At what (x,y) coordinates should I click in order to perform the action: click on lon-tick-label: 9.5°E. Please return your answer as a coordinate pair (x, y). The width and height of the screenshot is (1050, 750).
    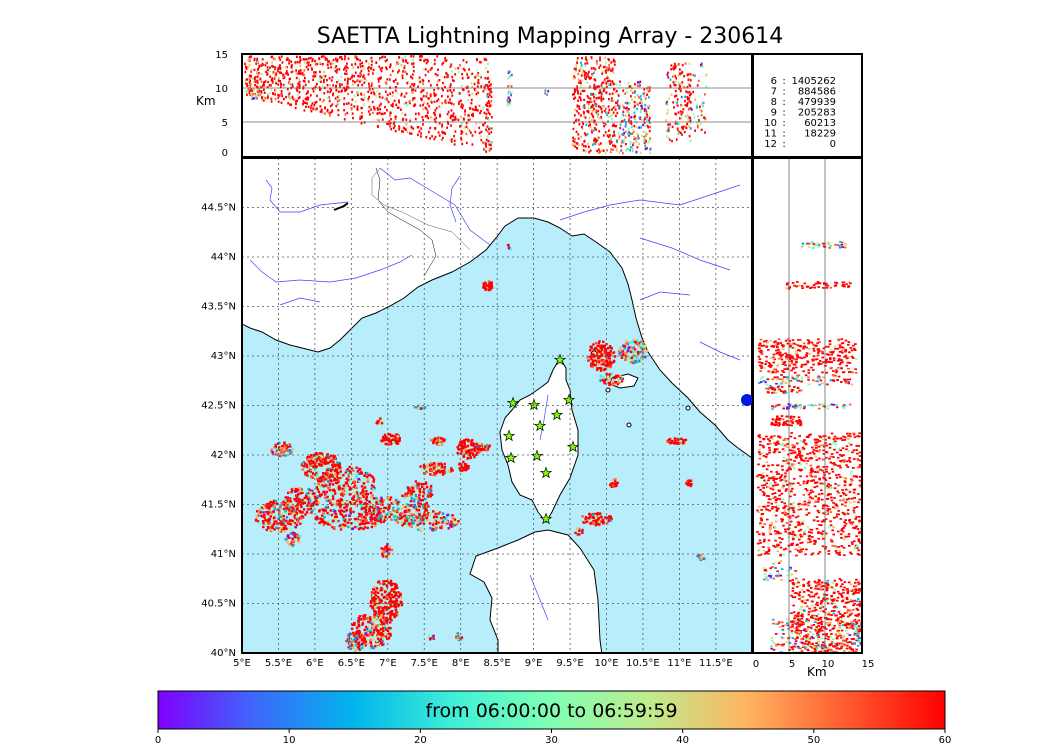
    Looking at the image, I should click on (569, 663).